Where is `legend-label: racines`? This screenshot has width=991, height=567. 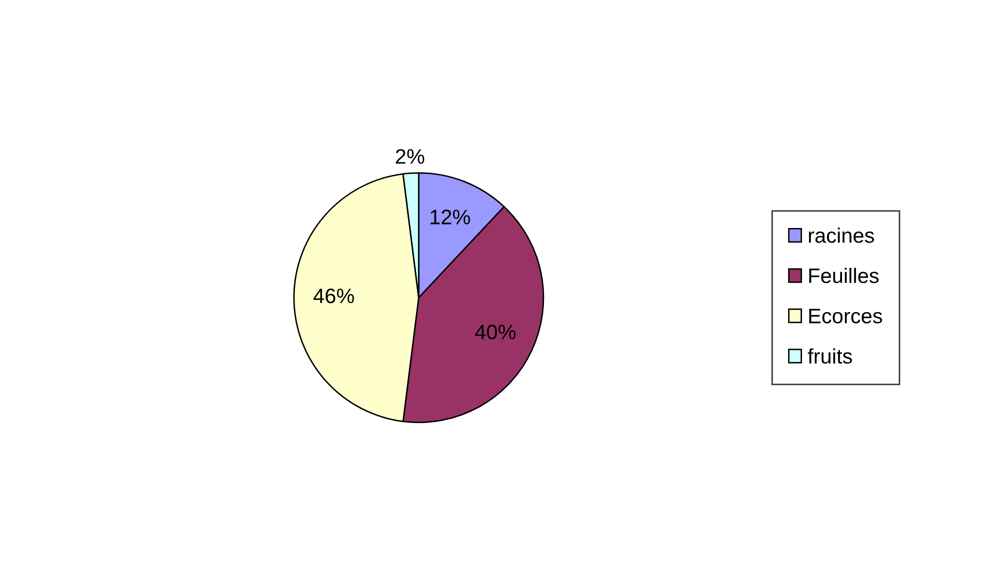
legend-label: racines is located at coordinates (841, 235).